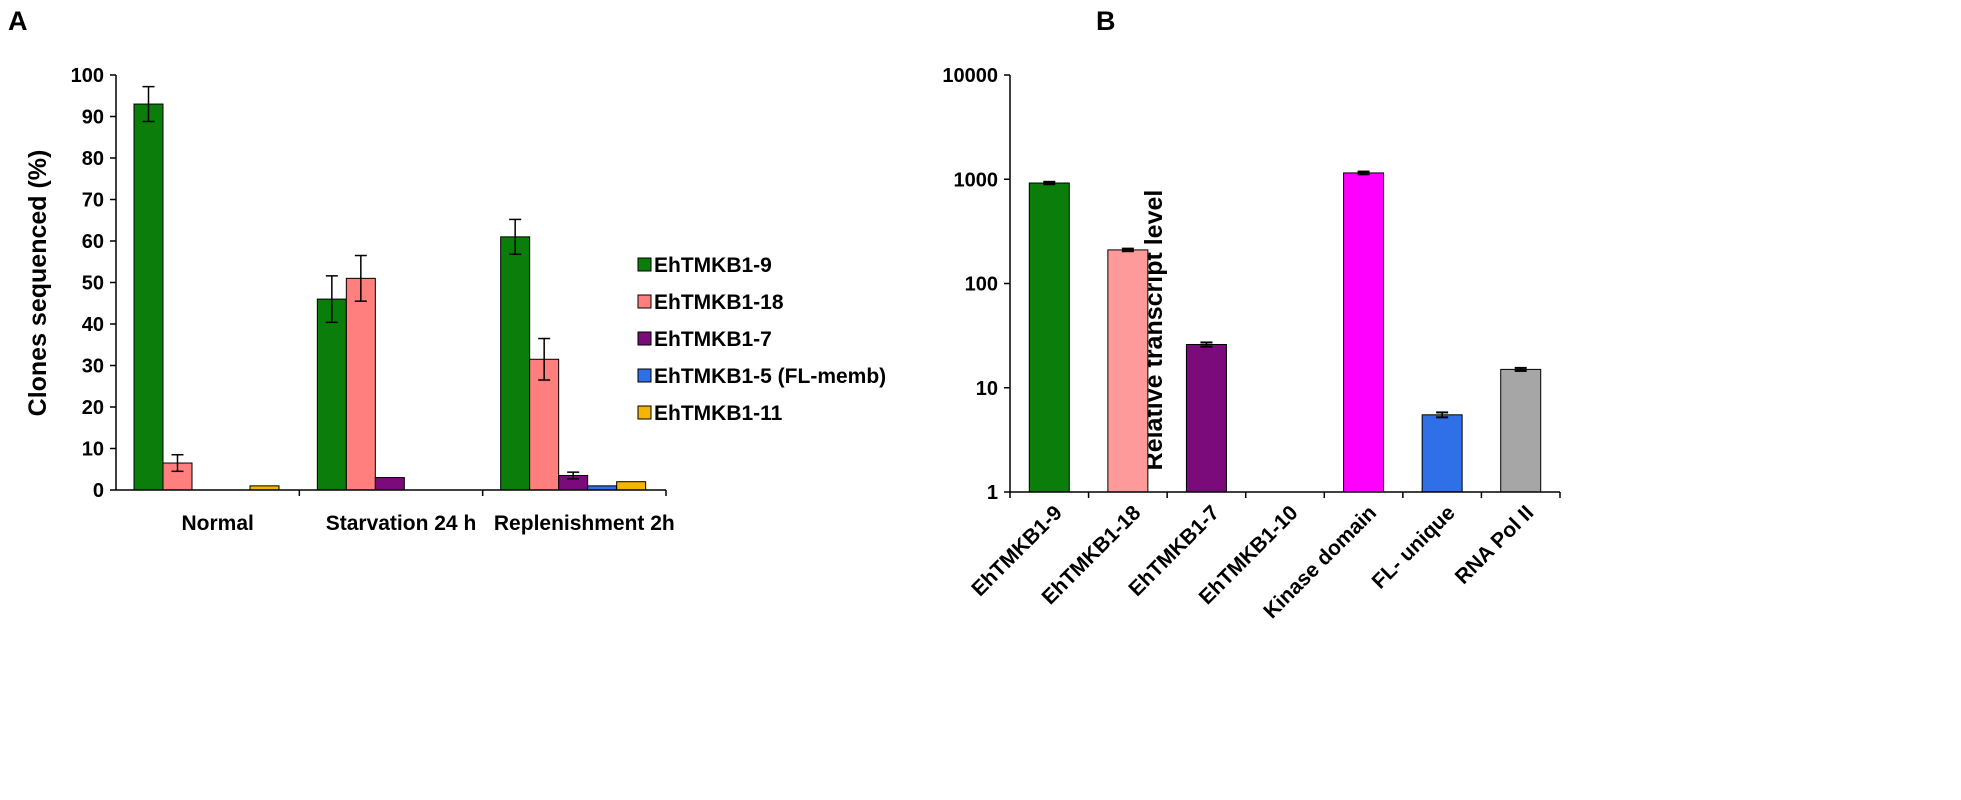 The height and width of the screenshot is (800, 1961). What do you see at coordinates (713, 339) in the screenshot?
I see `legend-label: EhTMKB1-7` at bounding box center [713, 339].